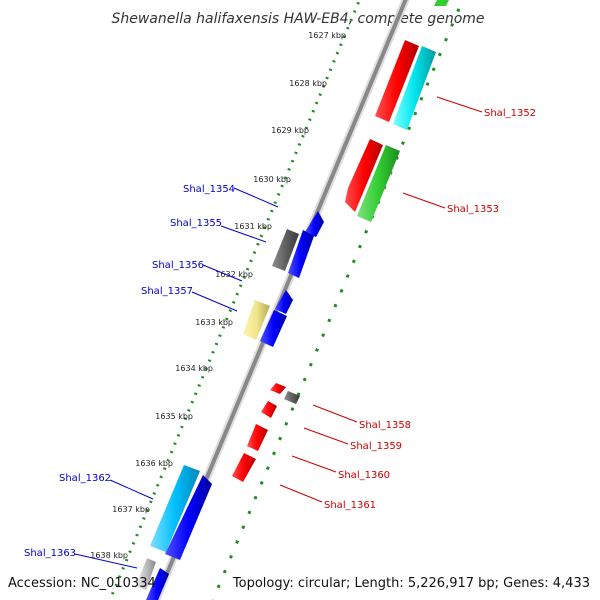 Image resolution: width=600 pixels, height=600 pixels. I want to click on gene-shal-1352-cyan, so click(414, 88).